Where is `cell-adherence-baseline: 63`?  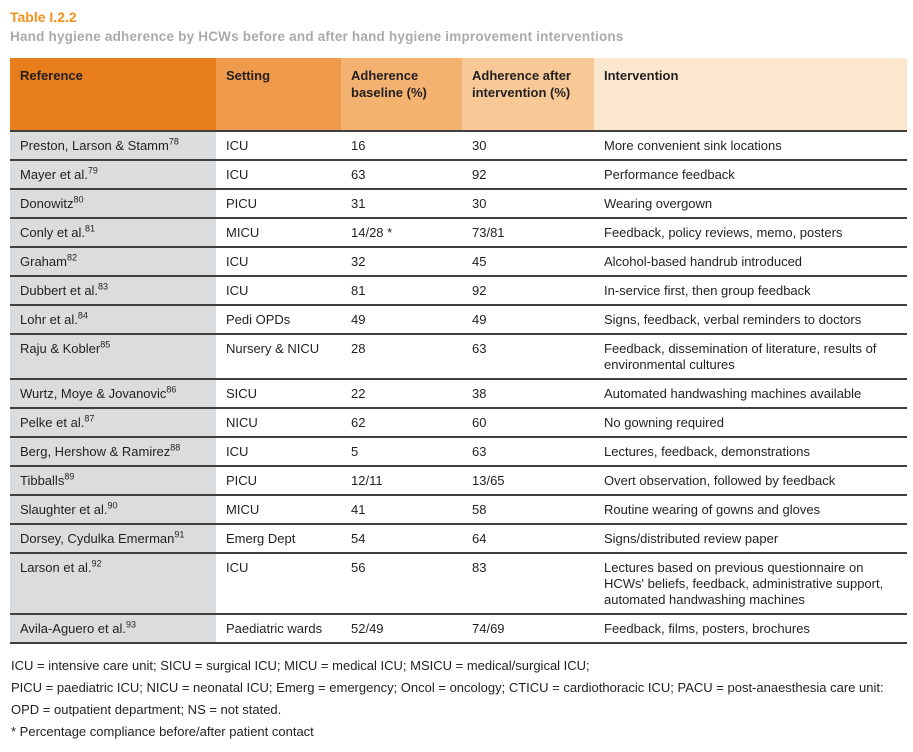 cell-adherence-baseline: 63 is located at coordinates (401, 174).